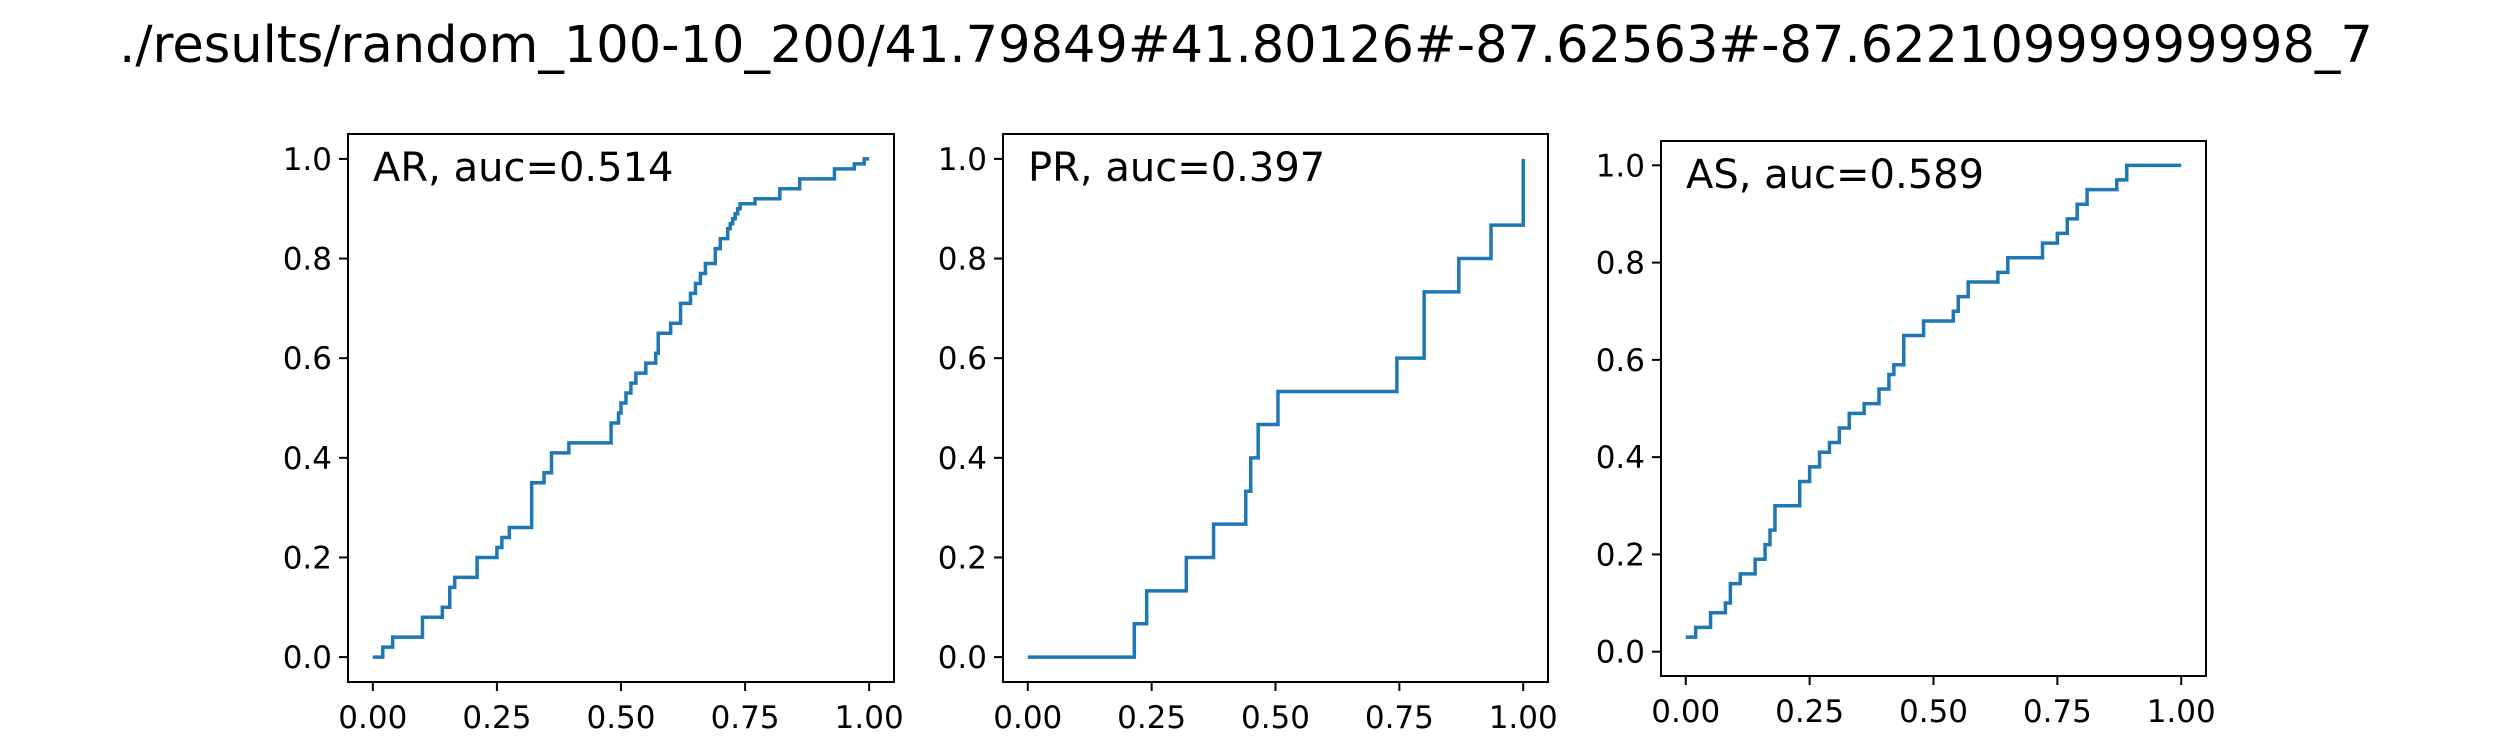  I want to click on panel-title: AR, auc=0.514, so click(523, 168).